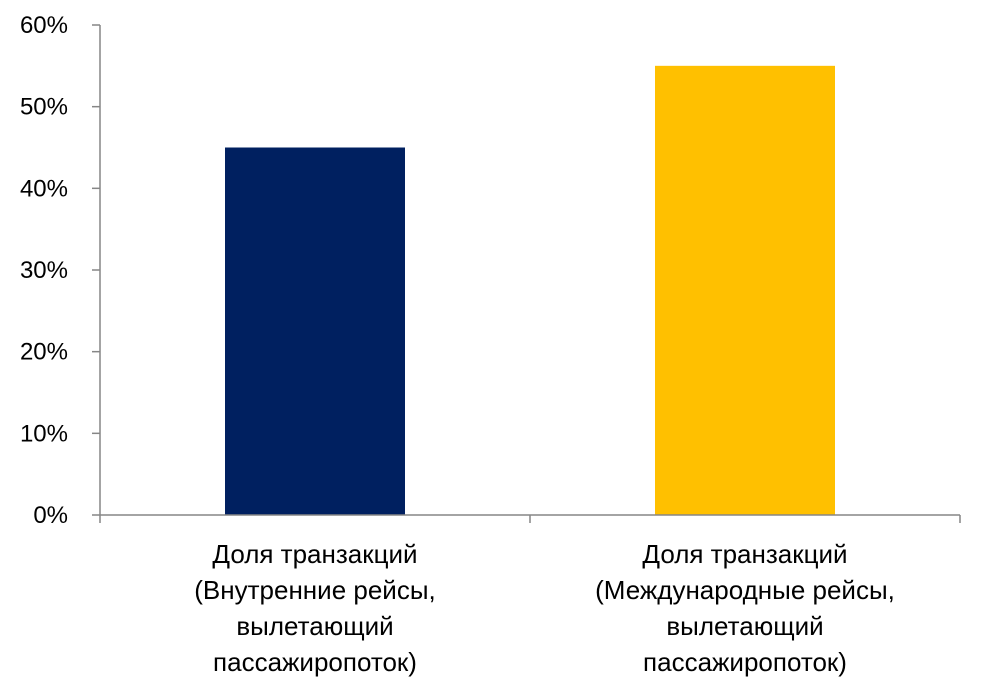 Image resolution: width=981 pixels, height=679 pixels. Describe the element at coordinates (745, 590) in the screenshot. I see `category-label-line: (Международные рейсы,` at that location.